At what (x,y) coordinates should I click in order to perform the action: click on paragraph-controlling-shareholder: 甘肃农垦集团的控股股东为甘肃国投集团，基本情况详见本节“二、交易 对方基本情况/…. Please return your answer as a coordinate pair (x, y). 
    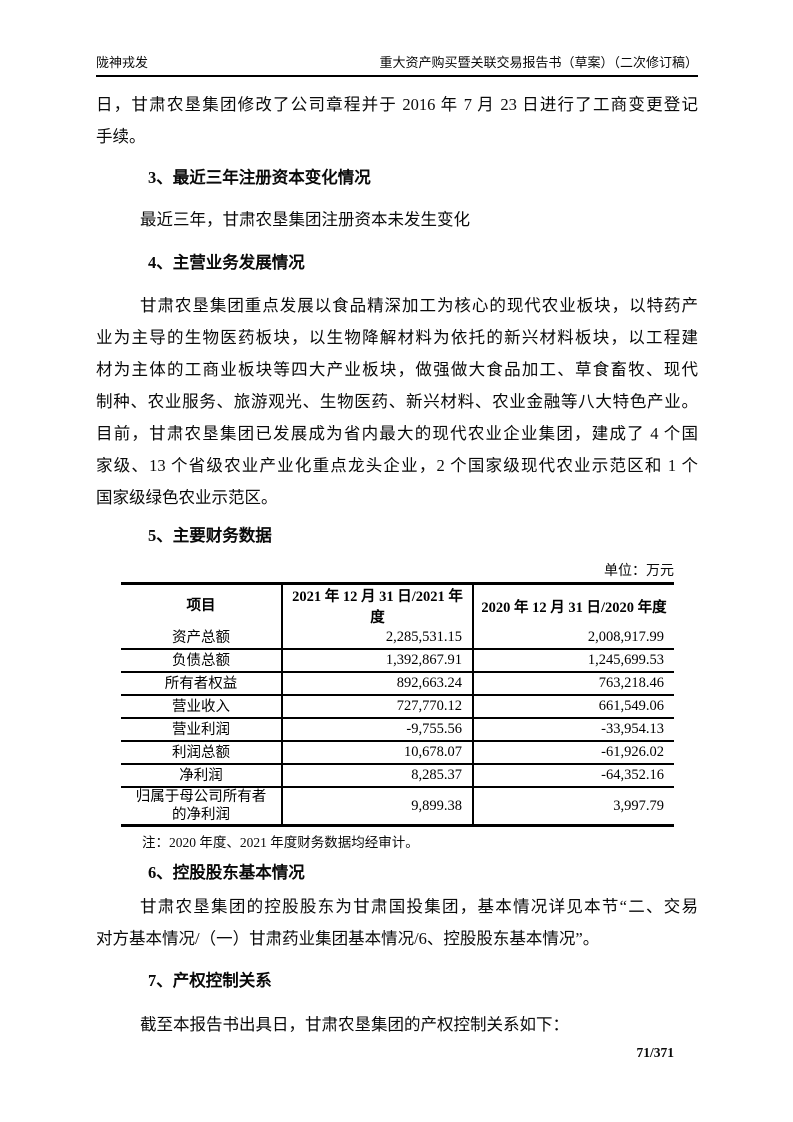
    Looking at the image, I should click on (397, 923).